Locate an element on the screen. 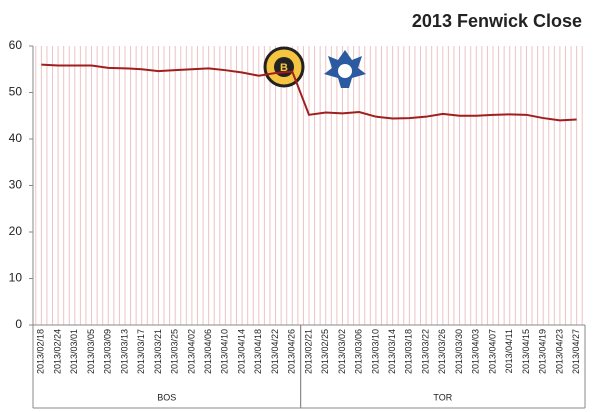  x-tick-label: 2013/04/15 is located at coordinates (526, 351).